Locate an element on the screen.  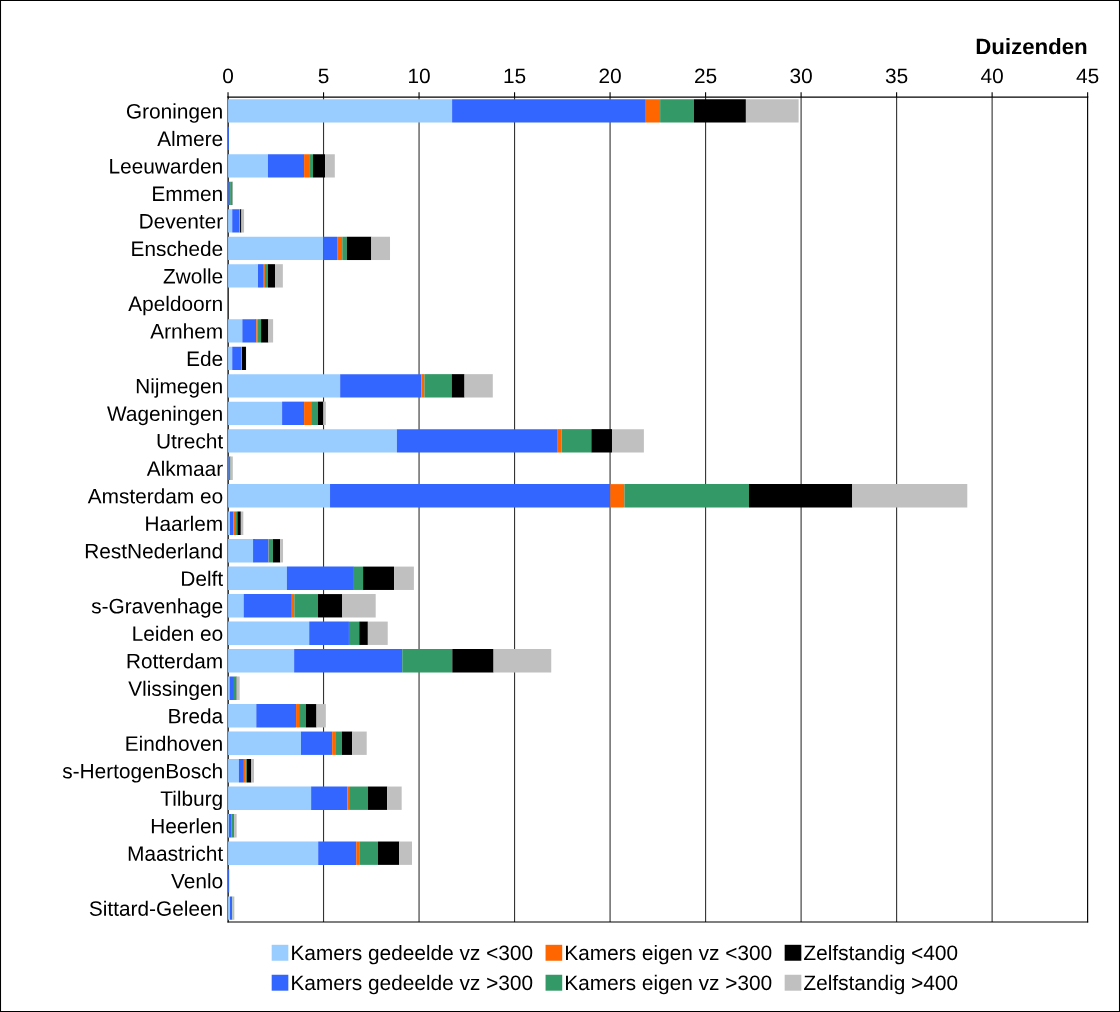
y-tick-label: Almere is located at coordinates (190, 138).